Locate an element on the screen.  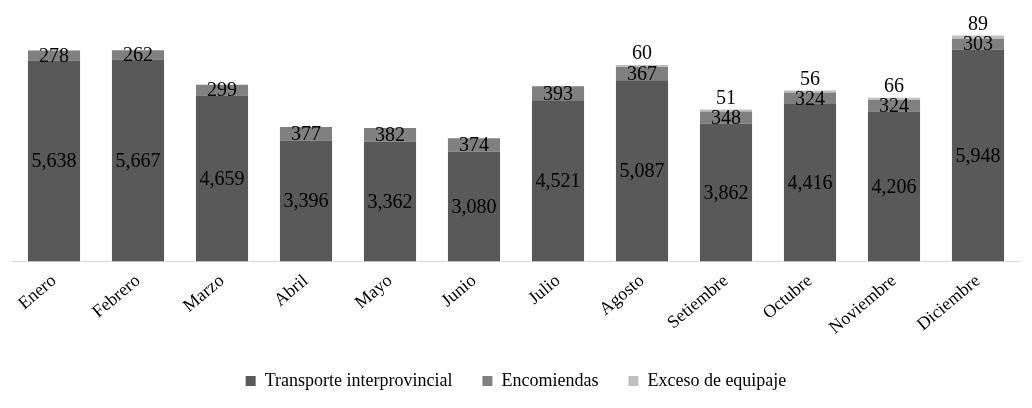
data-label: 51 is located at coordinates (726, 96).